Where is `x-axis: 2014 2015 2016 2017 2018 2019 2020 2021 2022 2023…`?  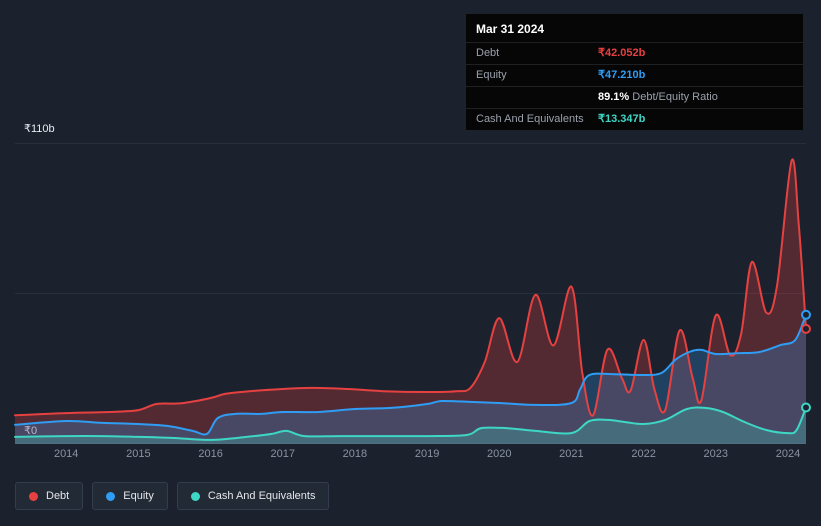
x-axis: 2014 2015 2016 2017 2018 2019 2020 2021 2022 2023… is located at coordinates (410, 455).